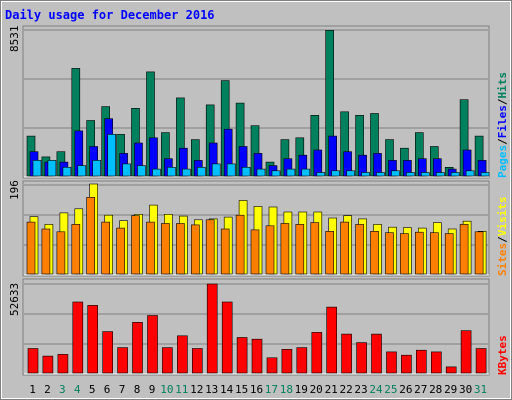 The image size is (512, 400). I want to click on bottom-legend: KBytes, so click(502, 355).